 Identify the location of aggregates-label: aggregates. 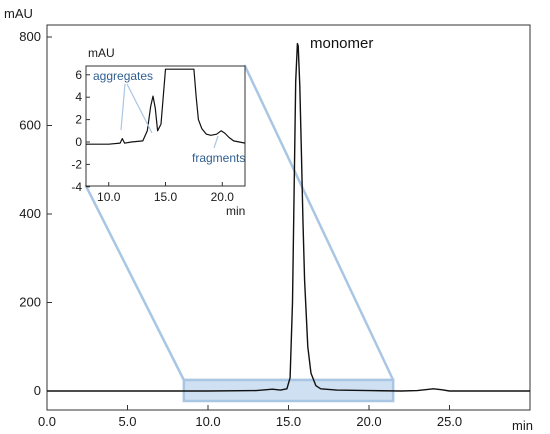
(123, 76).